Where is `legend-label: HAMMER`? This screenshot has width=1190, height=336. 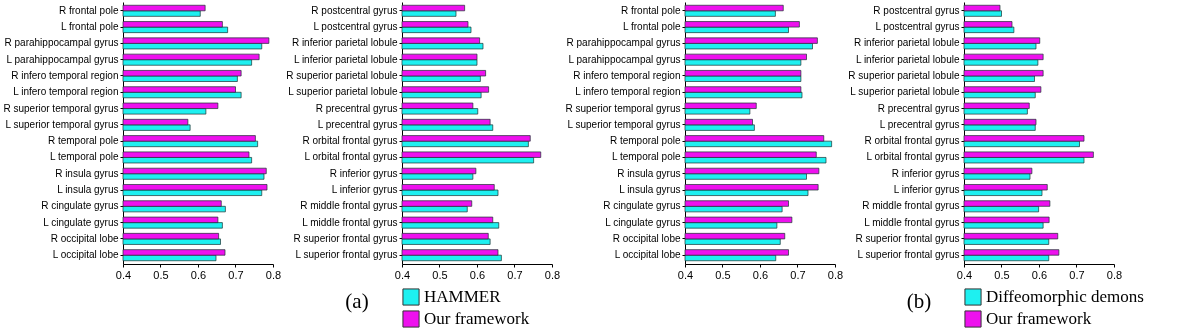 legend-label: HAMMER is located at coordinates (463, 296).